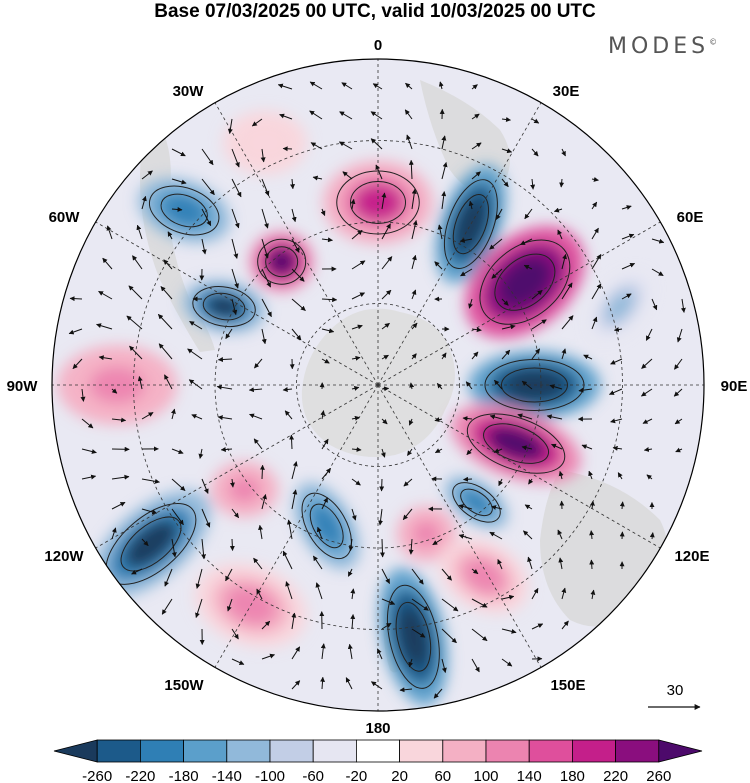 This screenshot has width=750, height=783. What do you see at coordinates (378, 45) in the screenshot?
I see `lon-label-0: 0` at bounding box center [378, 45].